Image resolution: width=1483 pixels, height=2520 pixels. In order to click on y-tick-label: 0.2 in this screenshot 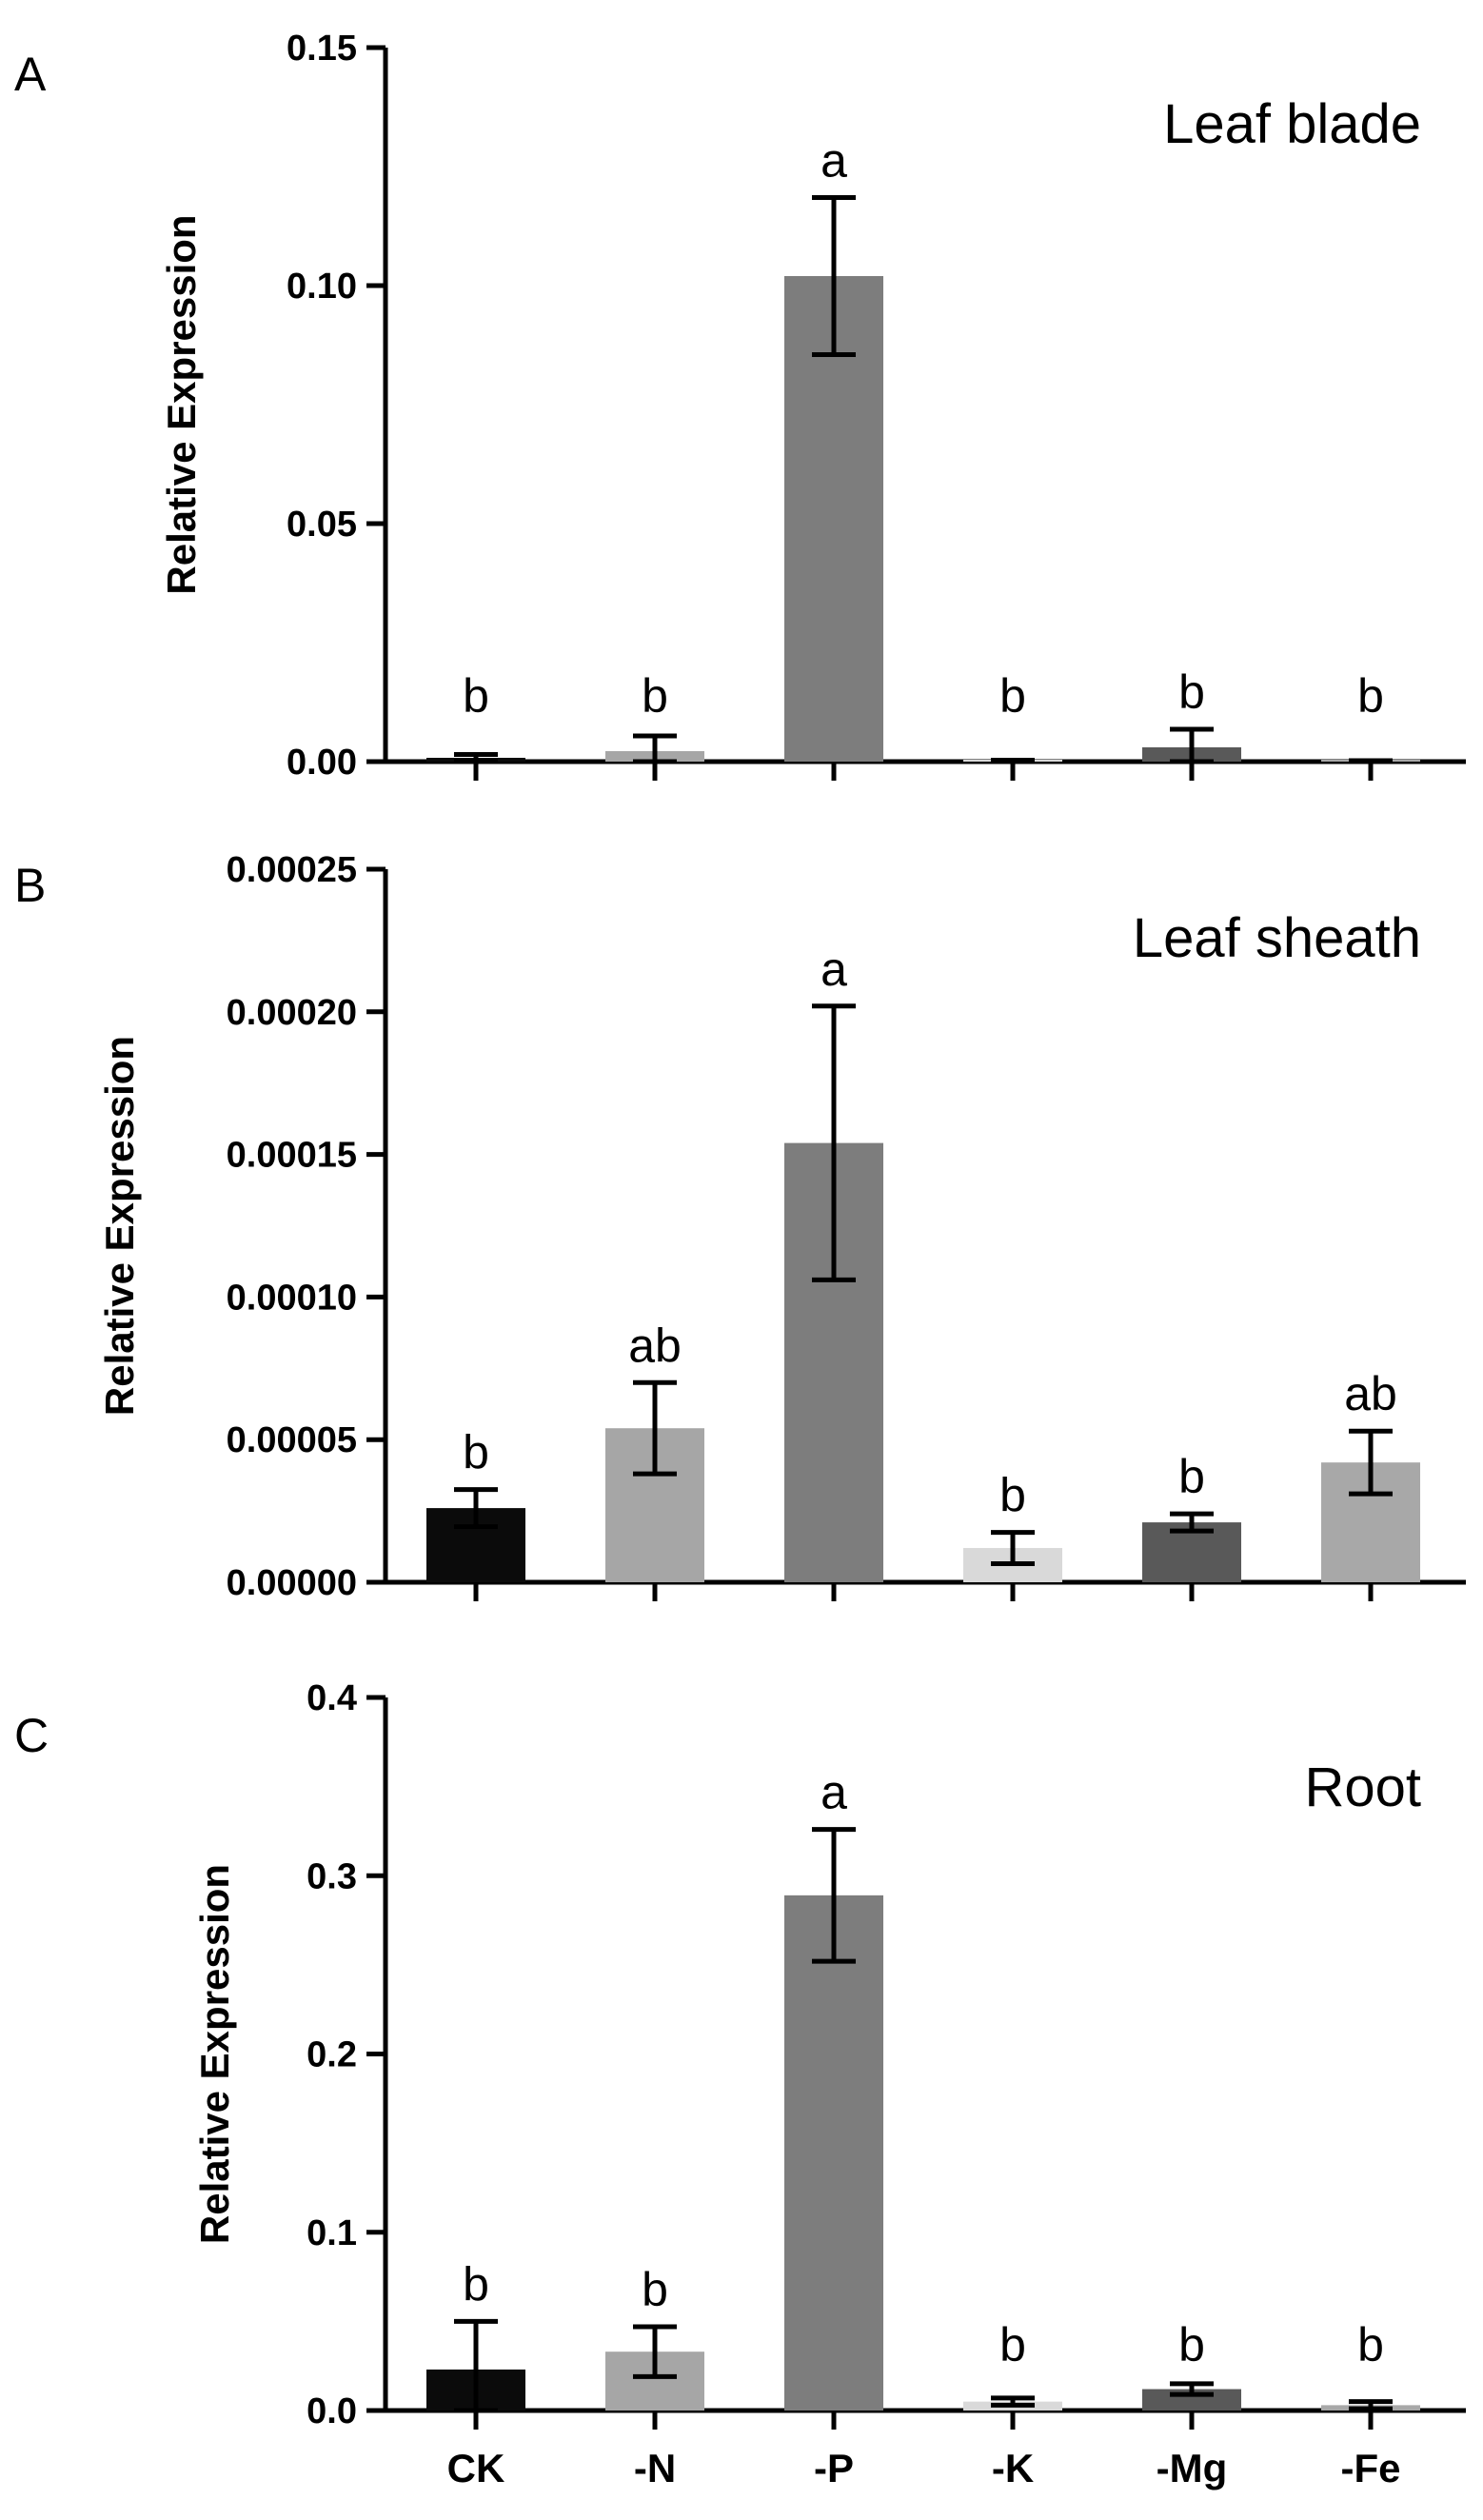, I will do `click(332, 2055)`.